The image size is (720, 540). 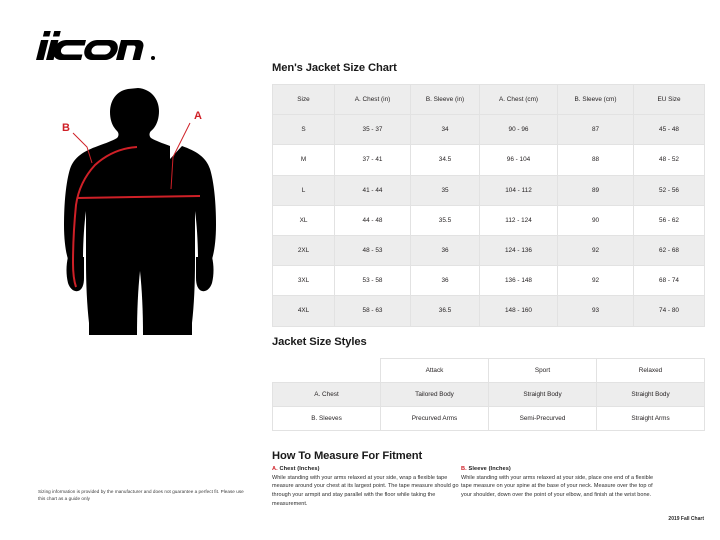 I want to click on cell-chest-cm: 148 - 160, so click(x=518, y=311).